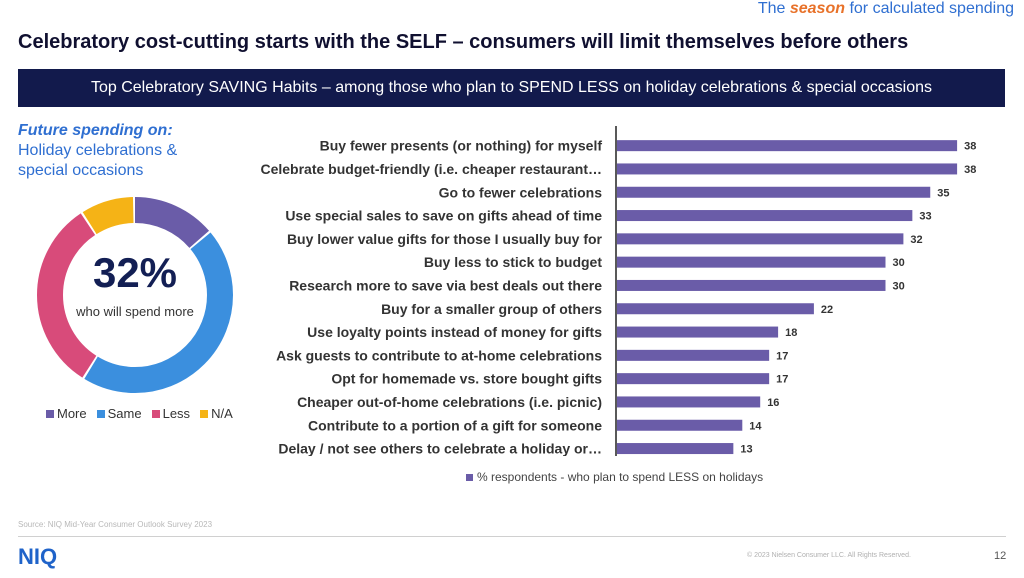  What do you see at coordinates (469, 477) in the screenshot?
I see `bar-legend-swatch` at bounding box center [469, 477].